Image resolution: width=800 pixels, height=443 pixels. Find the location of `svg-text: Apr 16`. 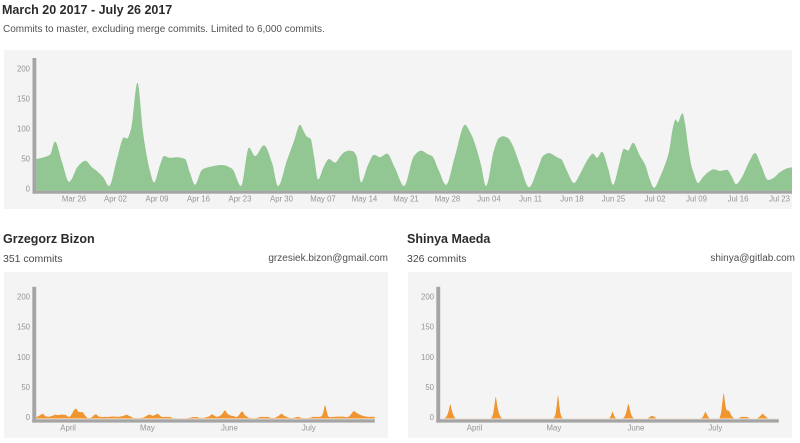

svg-text: Apr 16 is located at coordinates (198, 198).